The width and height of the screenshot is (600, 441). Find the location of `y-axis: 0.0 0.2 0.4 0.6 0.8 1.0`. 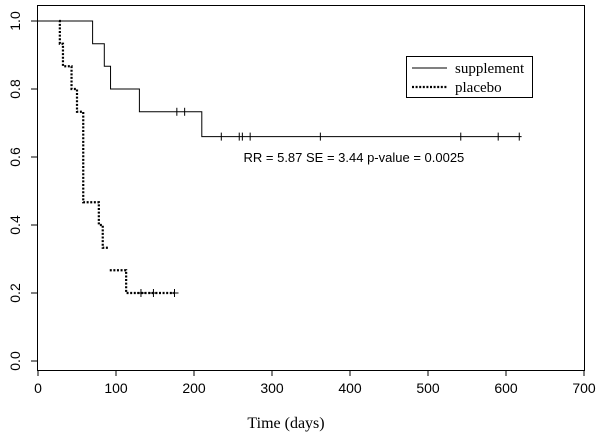

y-axis: 0.0 0.2 0.4 0.6 0.8 1.0 is located at coordinates (22, 191).